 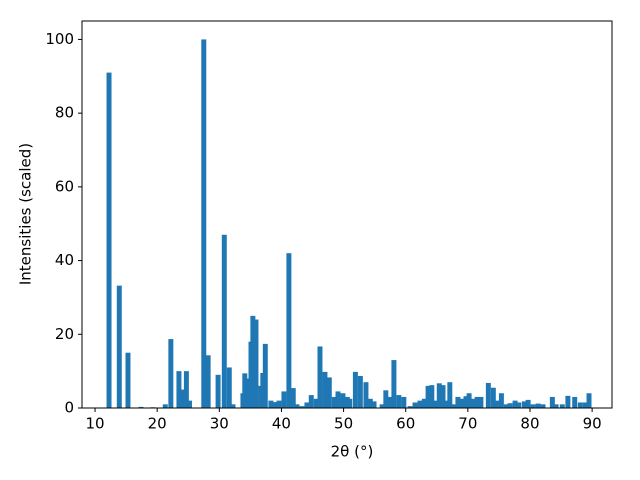 What do you see at coordinates (69, 408) in the screenshot?
I see `y-tick-label: 0` at bounding box center [69, 408].